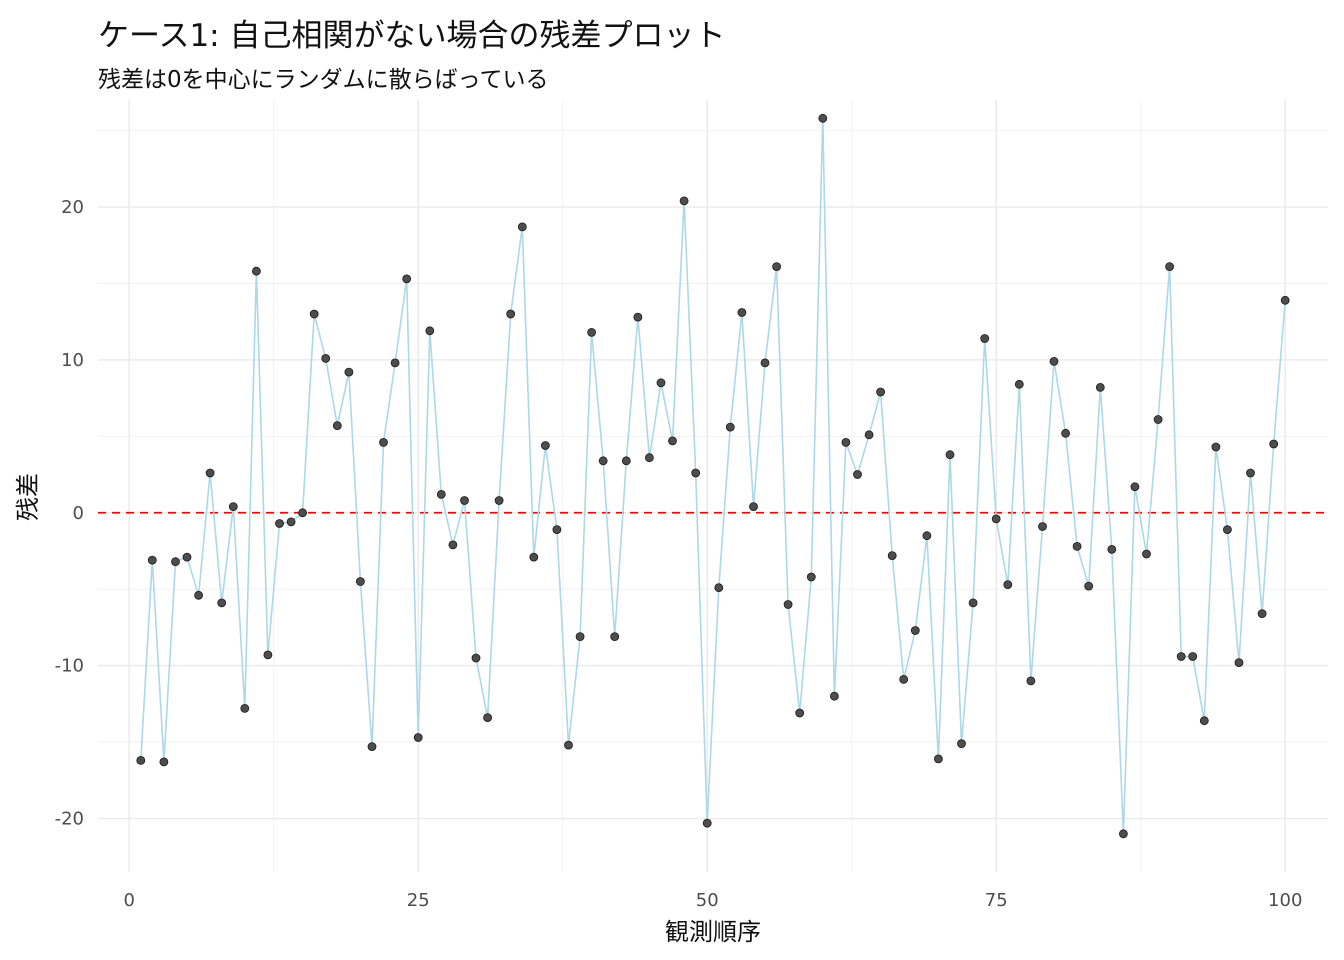 Image resolution: width=1344 pixels, height=960 pixels. Describe the element at coordinates (707, 900) in the screenshot. I see `x-tick-label: 50` at that location.